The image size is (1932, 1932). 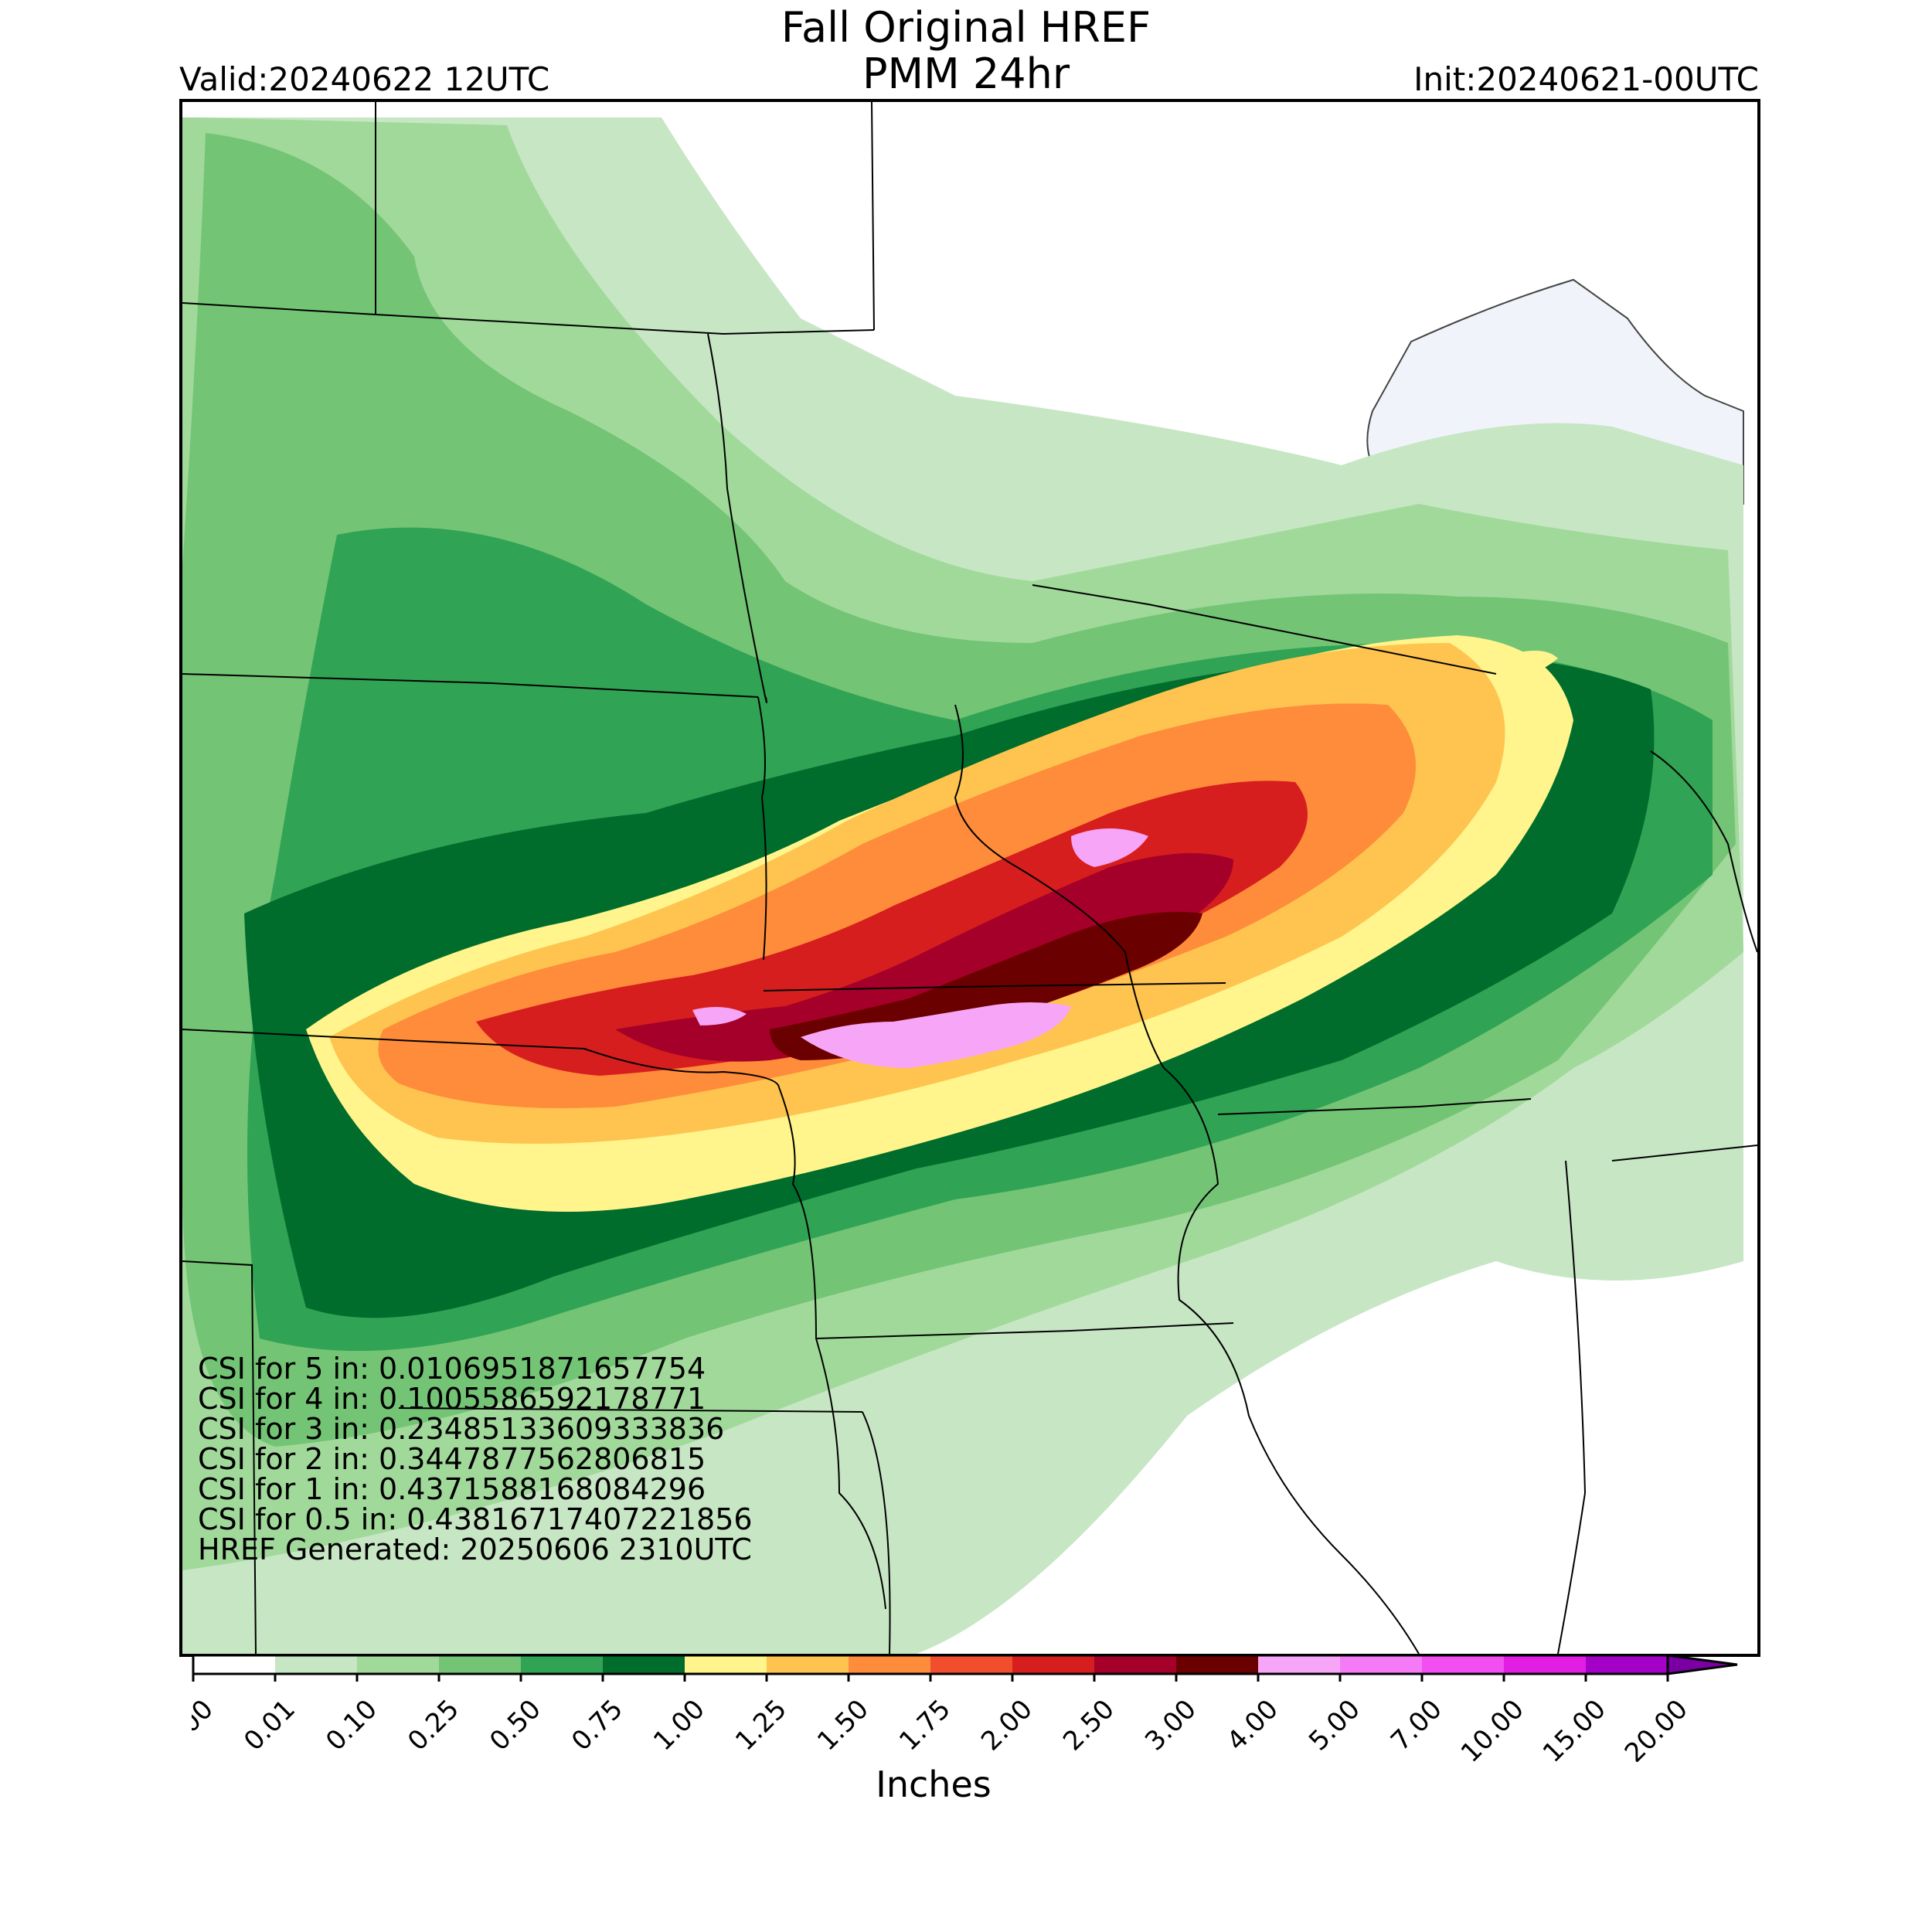 I want to click on boundary-mn-wi, so click(x=1059, y=886).